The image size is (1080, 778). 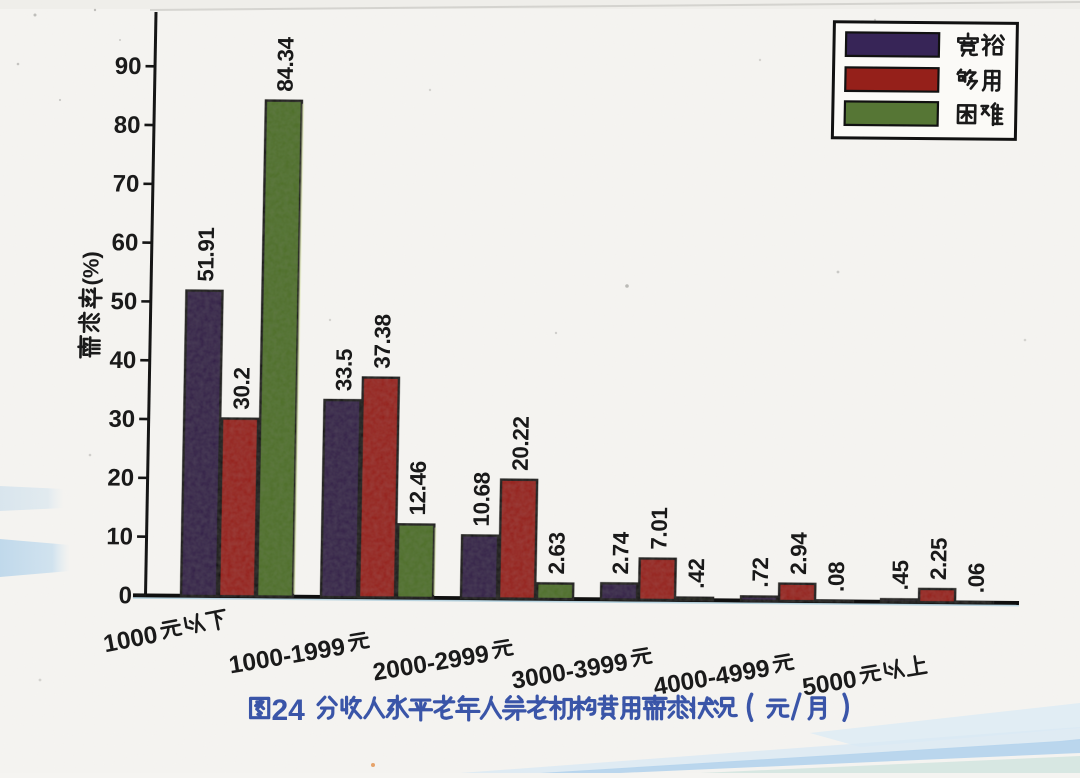 What do you see at coordinates (977, 578) in the screenshot?
I see `svg-text: .06` at bounding box center [977, 578].